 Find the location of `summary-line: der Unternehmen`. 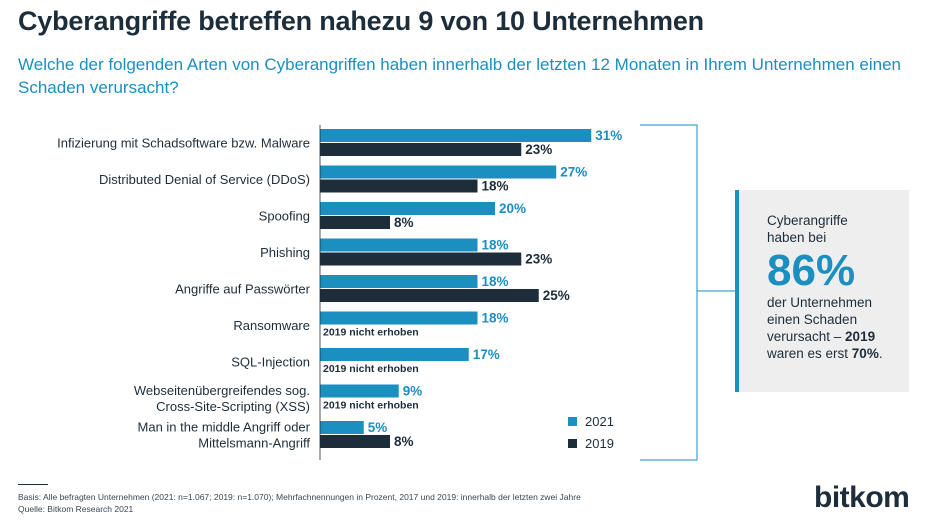

summary-line: der Unternehmen is located at coordinates (820, 302).